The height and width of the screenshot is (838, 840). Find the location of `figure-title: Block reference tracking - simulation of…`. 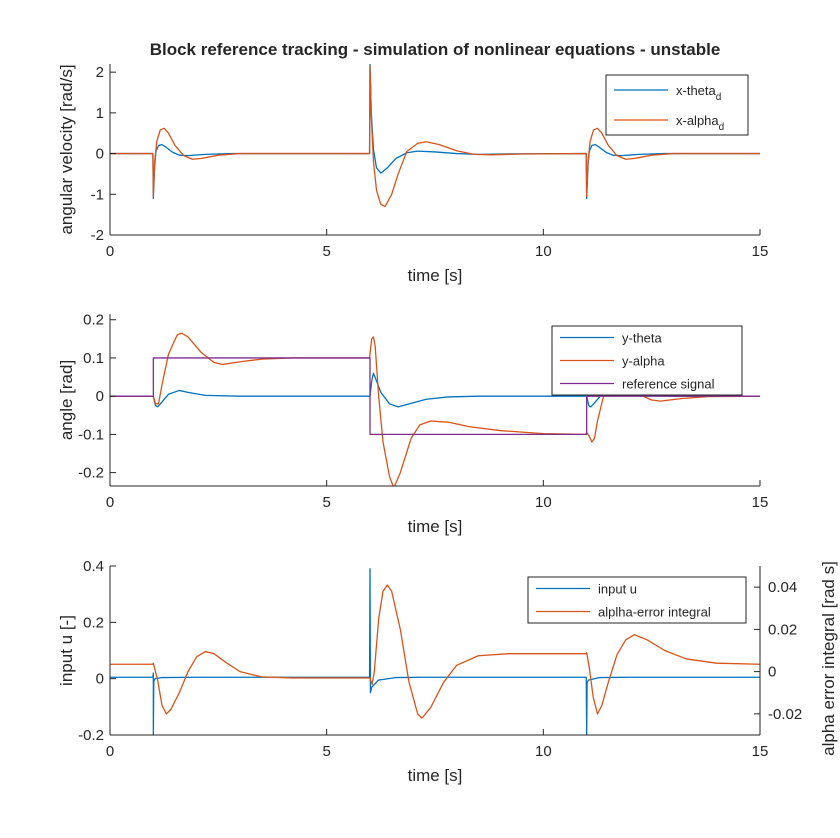

figure-title: Block reference tracking - simulation of… is located at coordinates (435, 49).